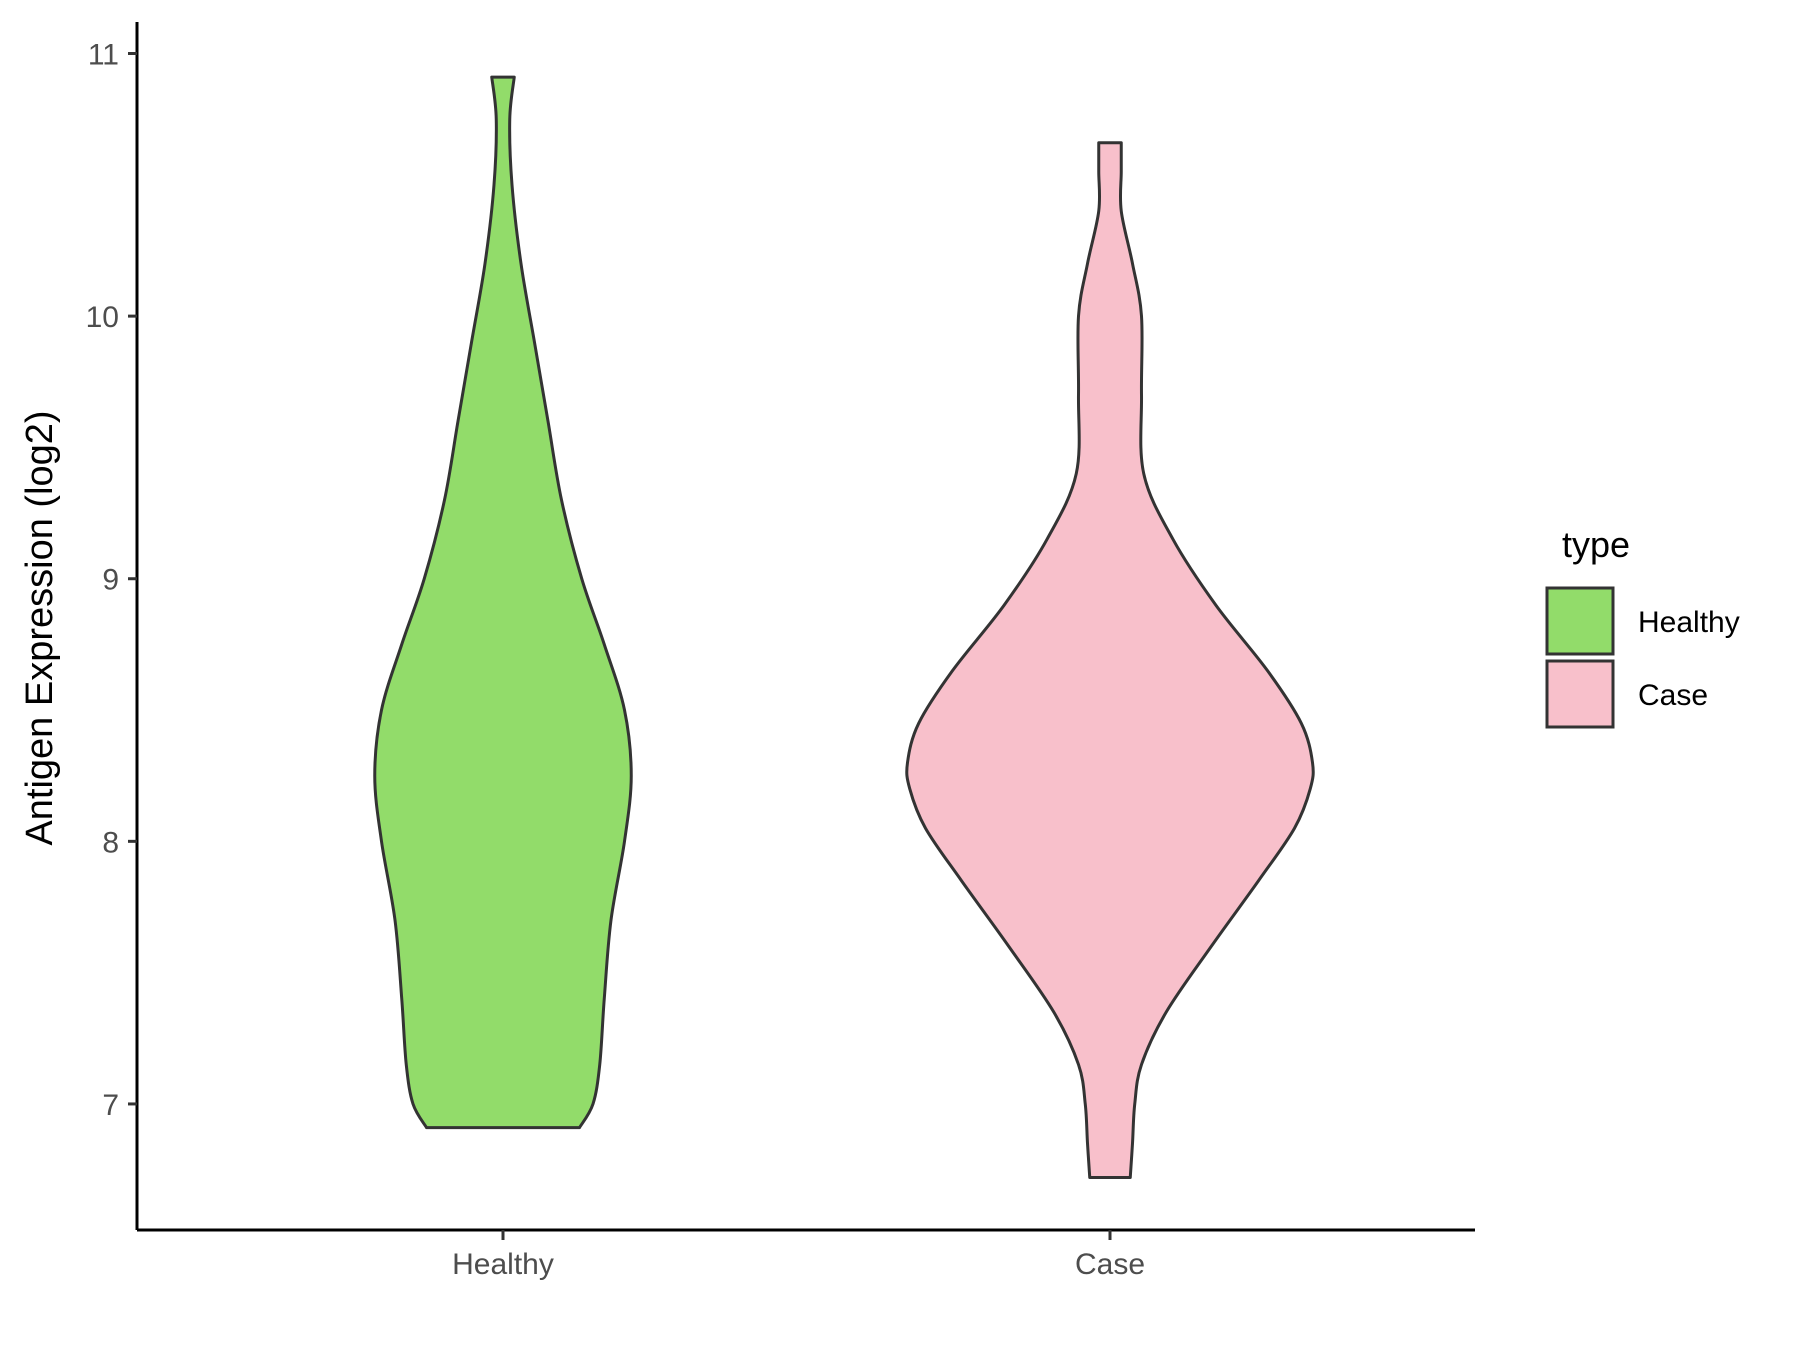 The image size is (1800, 1355). I want to click on legend-key-case, so click(1580, 694).